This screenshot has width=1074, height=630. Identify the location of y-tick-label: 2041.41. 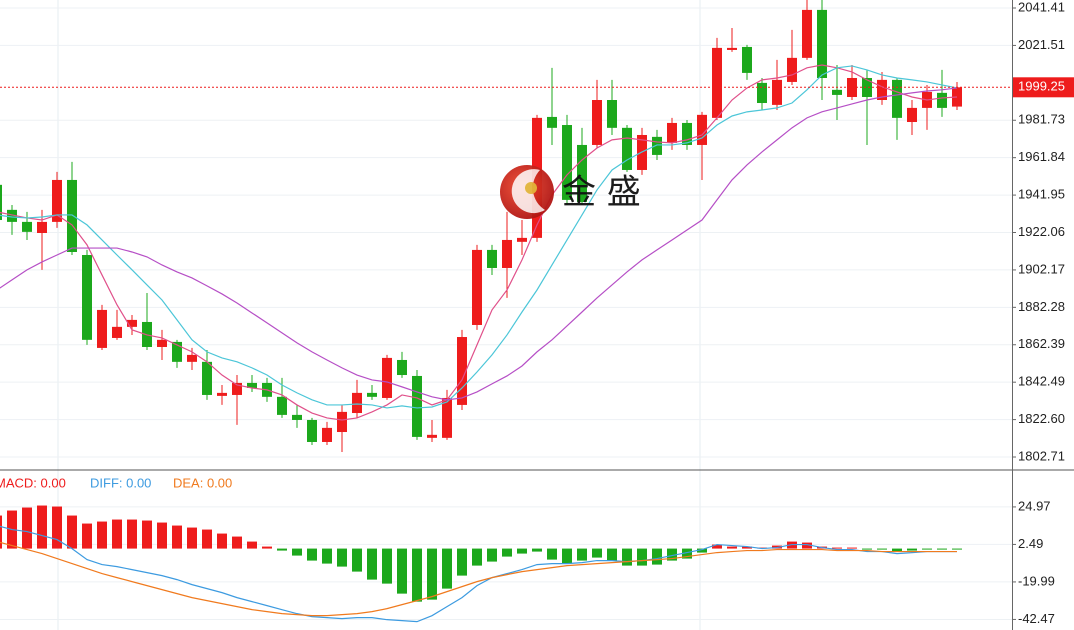
(1041, 7).